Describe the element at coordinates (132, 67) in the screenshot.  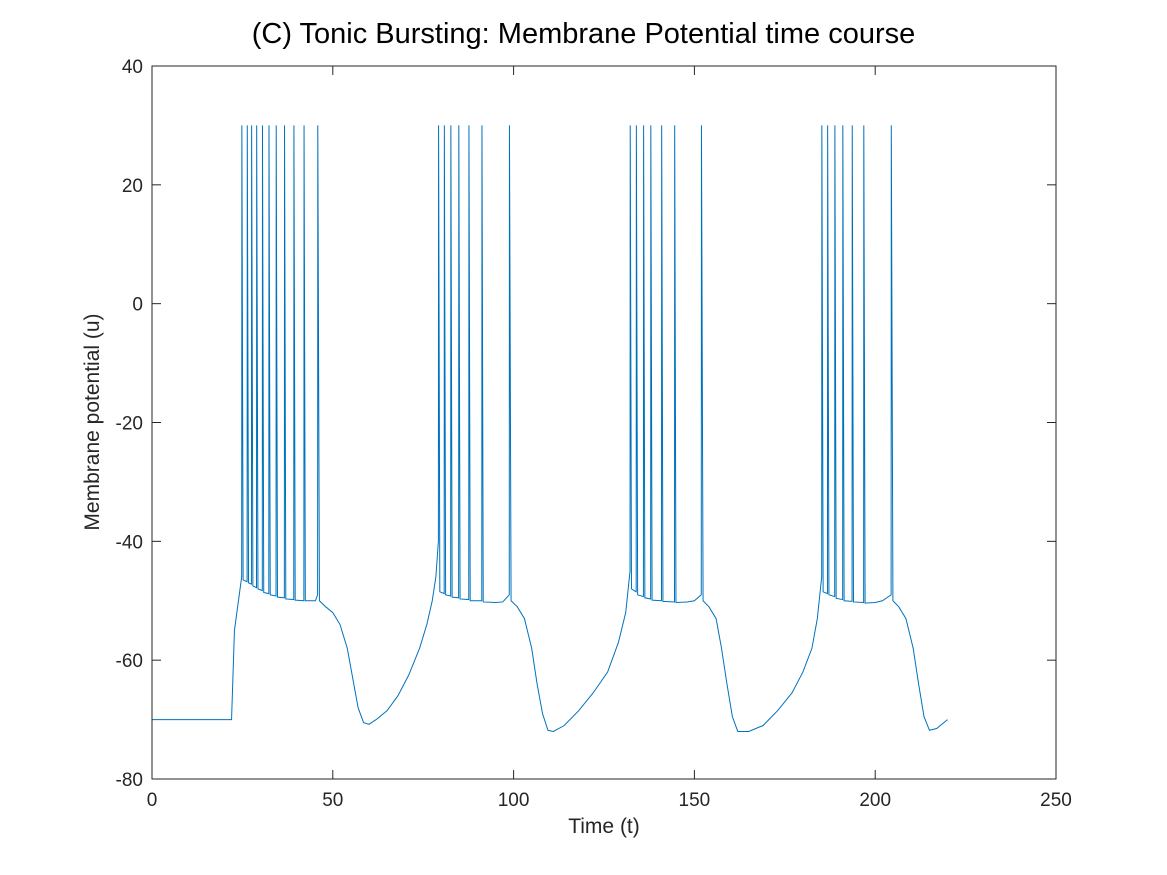
I see `y-tick-label: 40` at that location.